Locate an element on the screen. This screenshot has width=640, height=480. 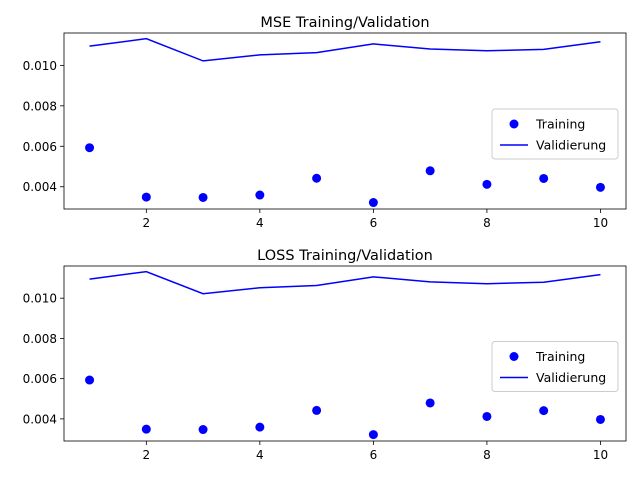
chart-title: LOSS Training/Validation is located at coordinates (345, 256).